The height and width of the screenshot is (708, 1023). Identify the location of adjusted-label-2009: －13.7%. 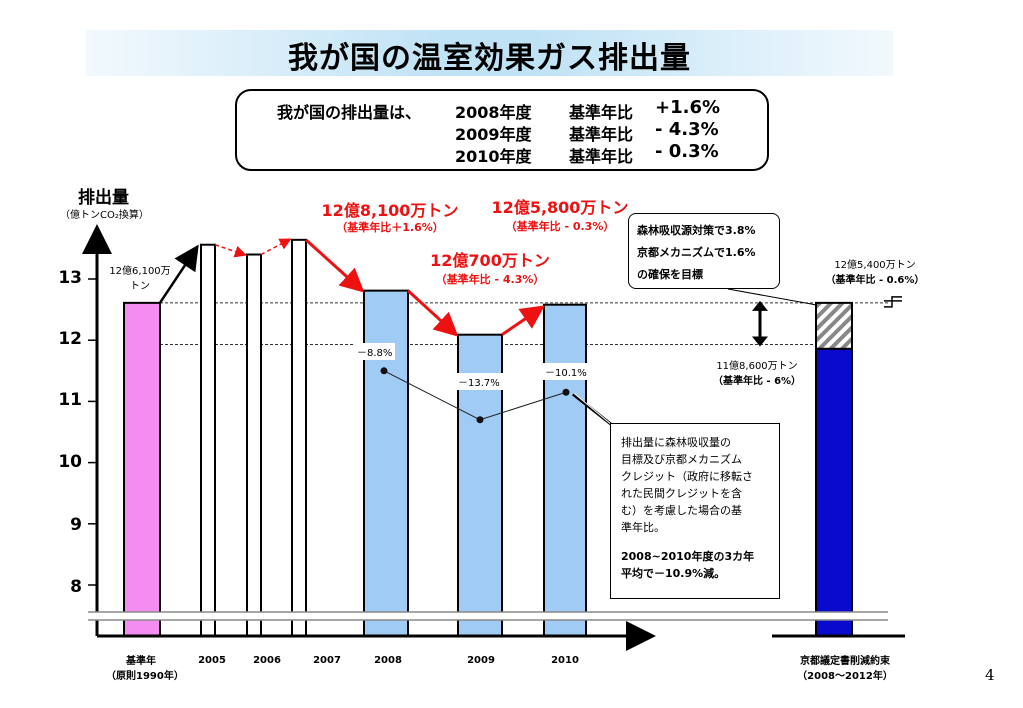
(479, 381).